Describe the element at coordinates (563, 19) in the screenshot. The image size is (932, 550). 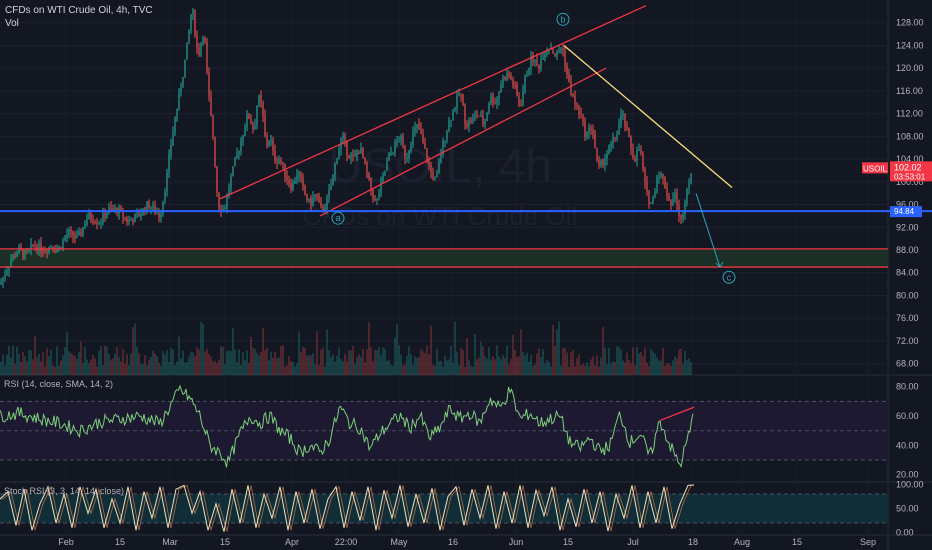
I see `wave-b-circle` at that location.